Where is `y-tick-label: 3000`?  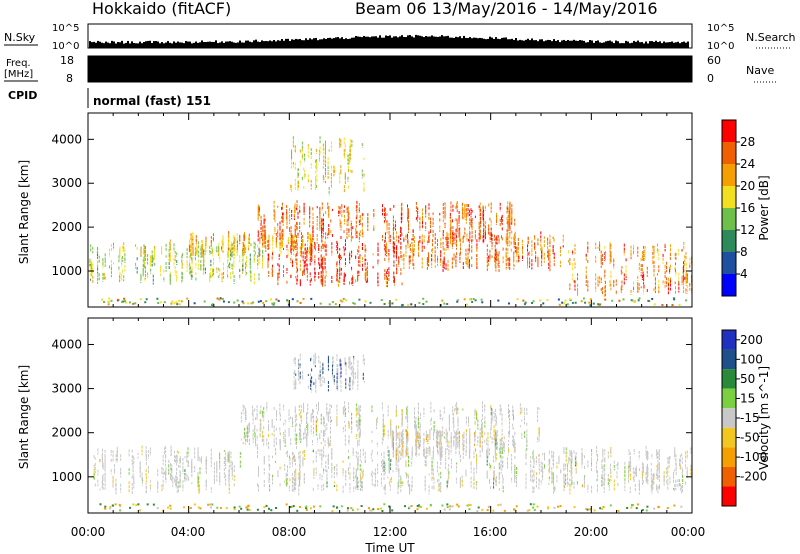 y-tick-label: 3000 is located at coordinates (66, 183).